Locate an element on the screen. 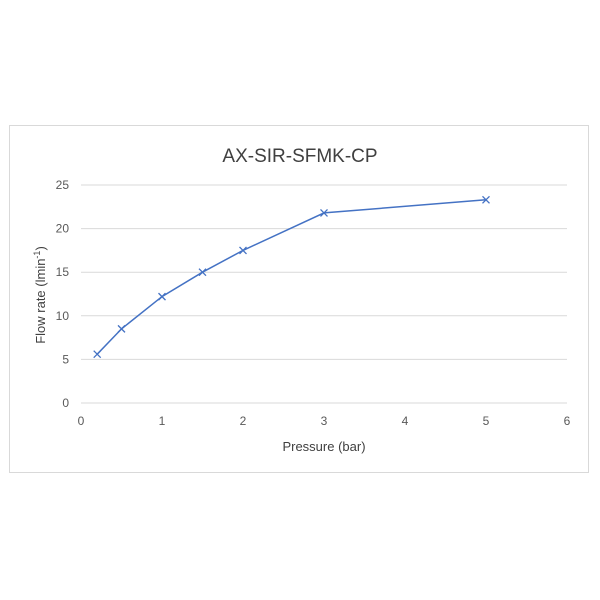 This screenshot has width=600, height=600. x-tick-label: 1 is located at coordinates (162, 421).